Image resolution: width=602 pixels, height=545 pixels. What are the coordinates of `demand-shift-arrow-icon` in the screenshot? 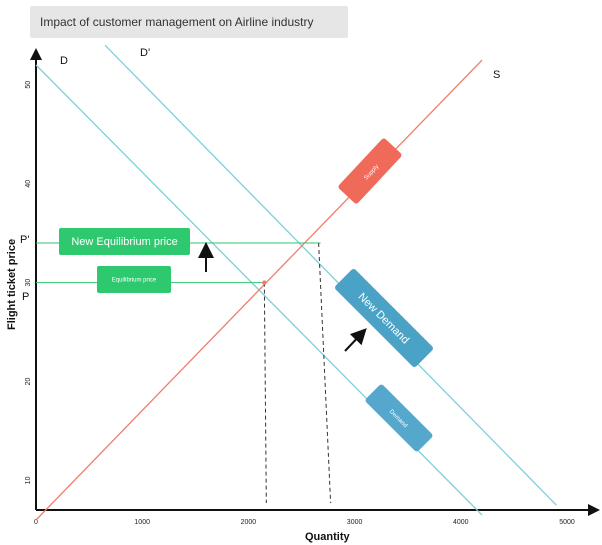 It's located at (355, 340).